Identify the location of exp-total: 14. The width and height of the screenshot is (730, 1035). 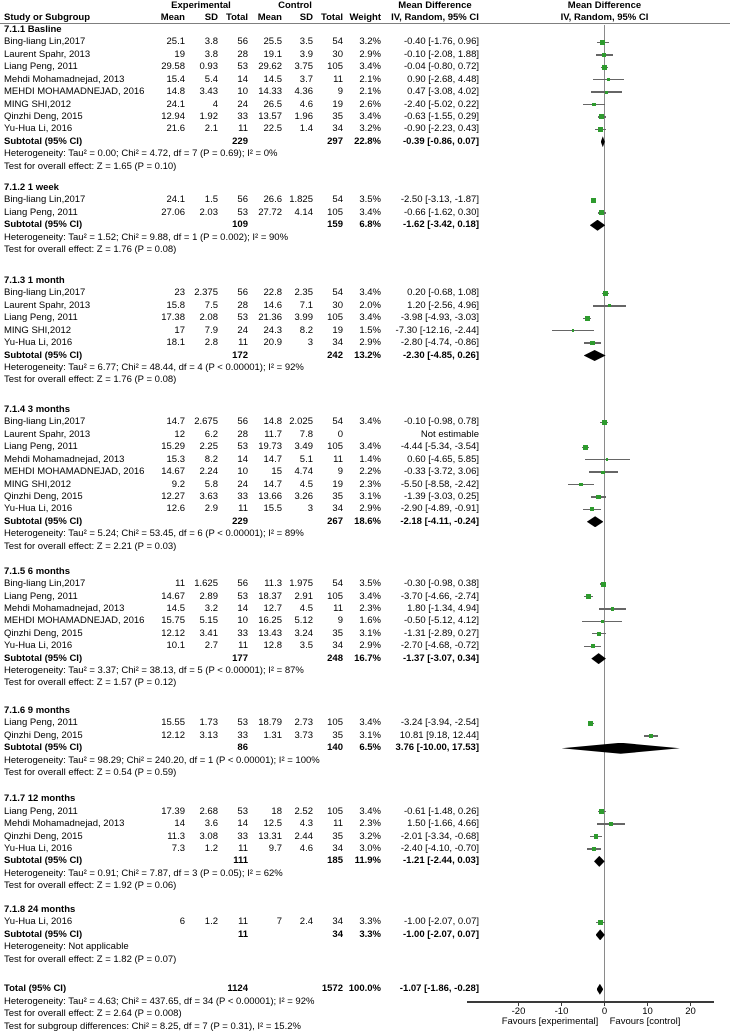
(242, 459).